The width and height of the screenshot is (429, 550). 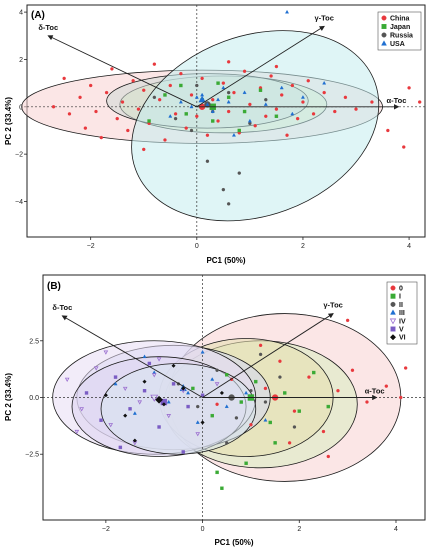 What do you see at coordinates (402, 321) in the screenshot?
I see `panel-b-legend-label-iv: IV` at bounding box center [402, 321].